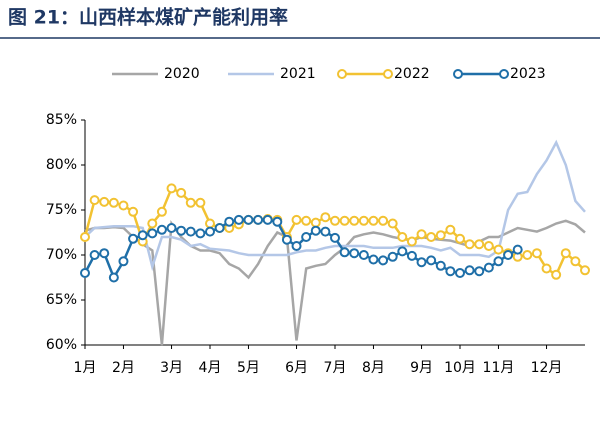  I want to click on x-tick-label: 2月, so click(123, 368).